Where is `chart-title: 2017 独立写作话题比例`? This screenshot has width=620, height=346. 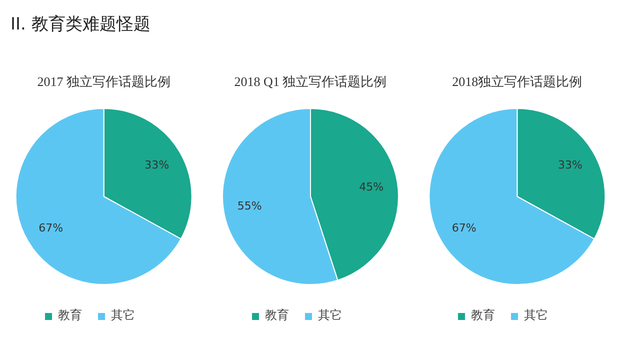 chart-title: 2017 独立写作话题比例 is located at coordinates (103, 81).